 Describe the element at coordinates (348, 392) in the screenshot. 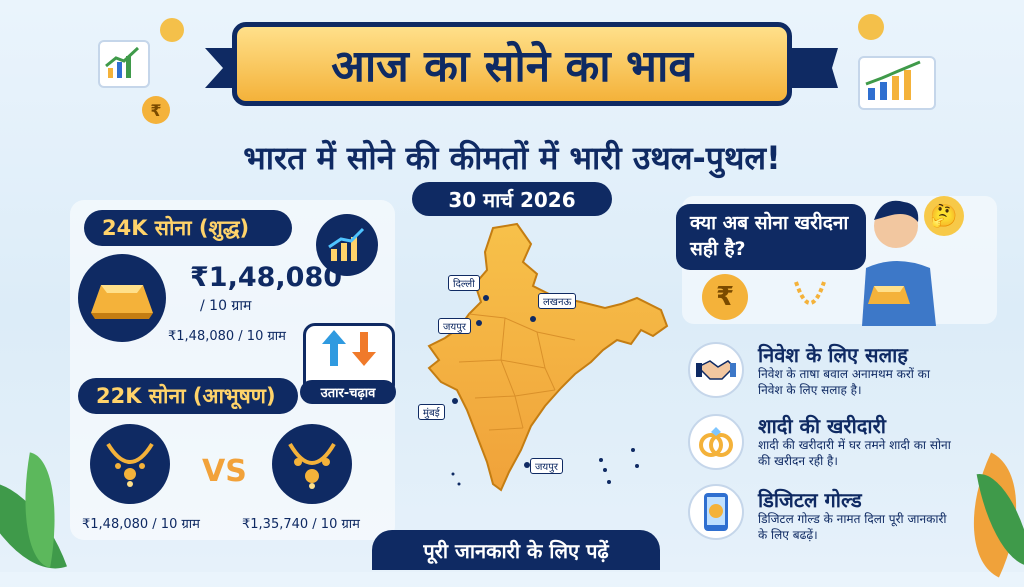

I see `updown-label: उतार-चढ़ाव` at that location.